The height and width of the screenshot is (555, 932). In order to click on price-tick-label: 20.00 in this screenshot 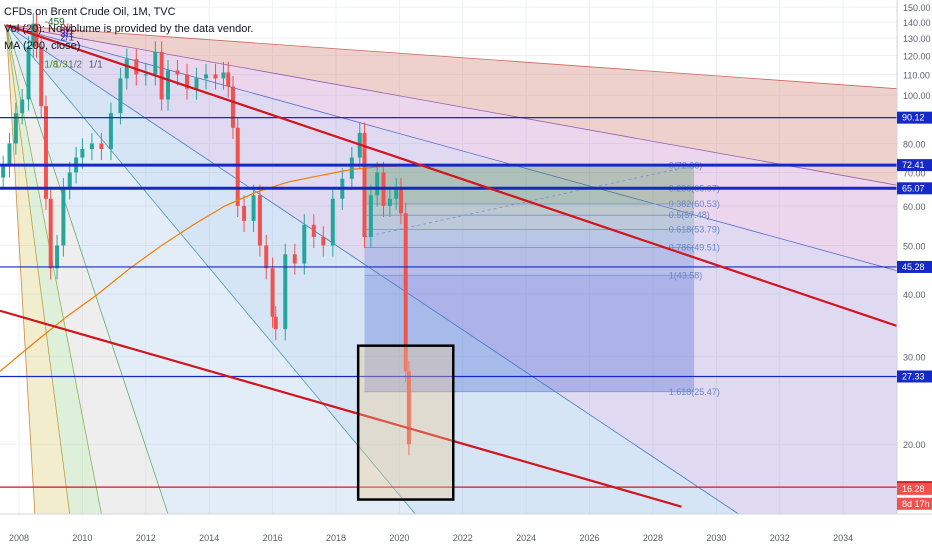, I will do `click(914, 445)`.